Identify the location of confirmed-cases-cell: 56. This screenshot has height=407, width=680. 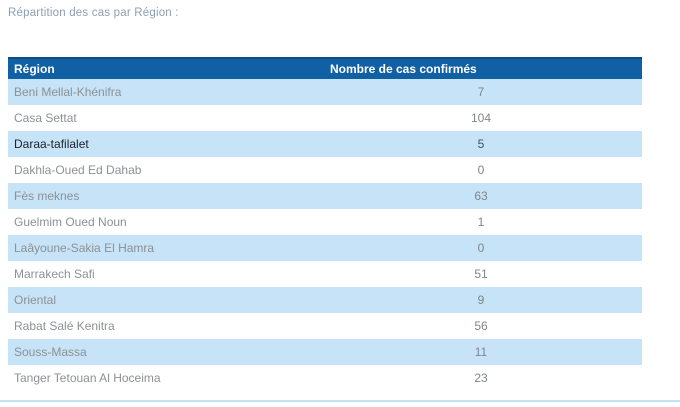
(481, 326).